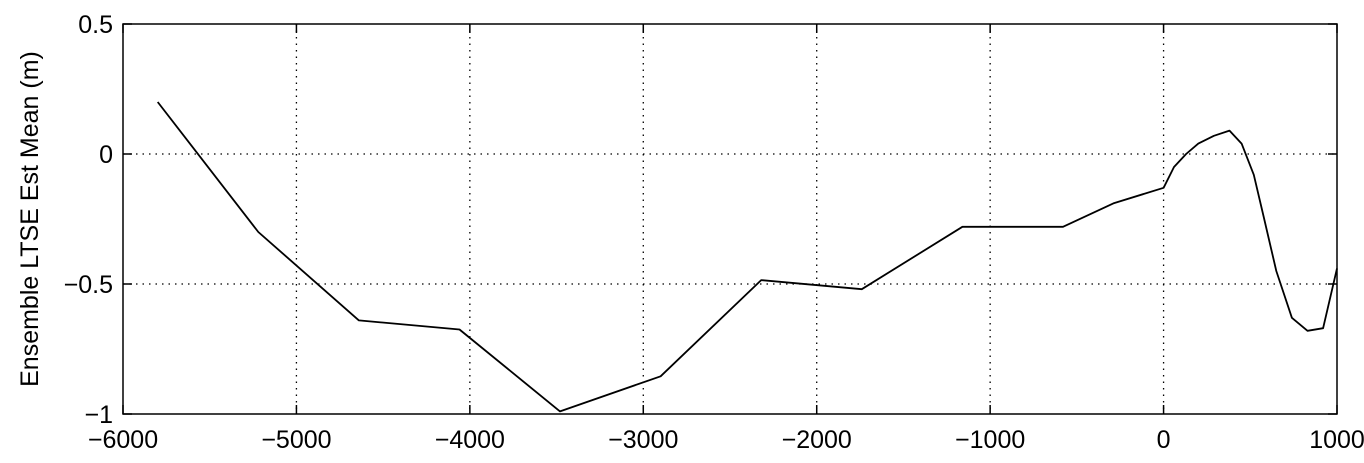 The height and width of the screenshot is (463, 1364). Describe the element at coordinates (643, 440) in the screenshot. I see `x-tick-label: −3000` at that location.